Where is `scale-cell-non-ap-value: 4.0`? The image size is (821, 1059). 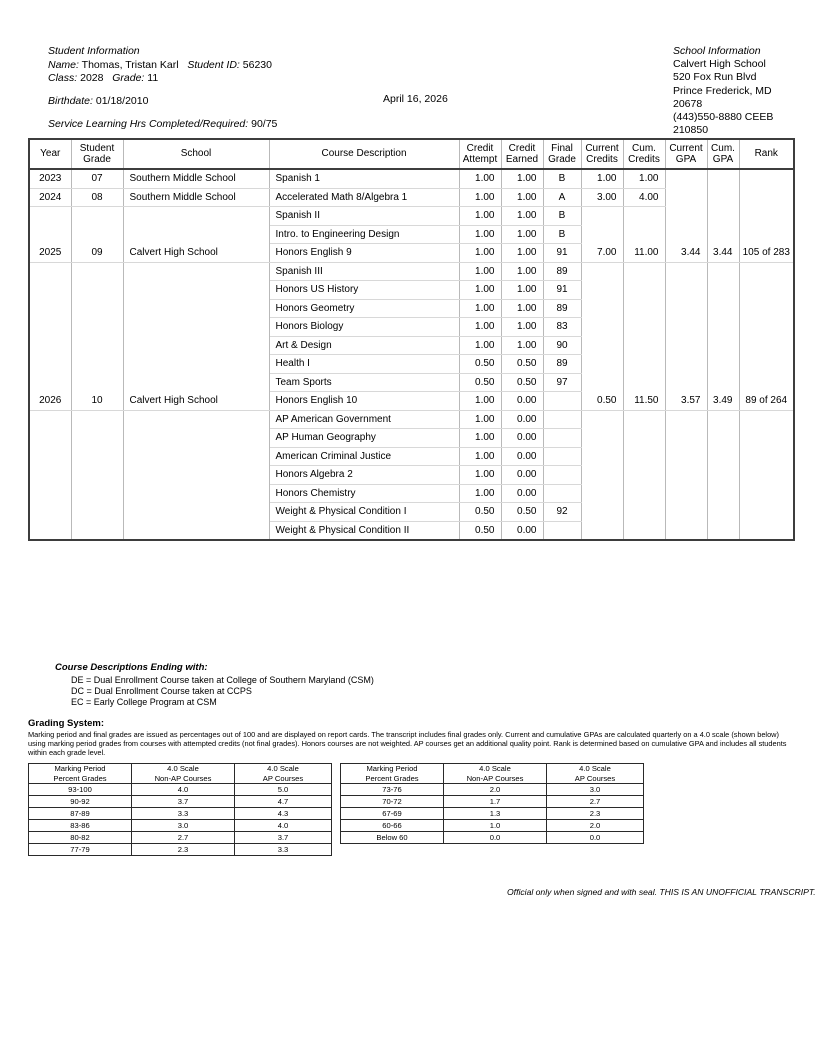
scale-cell-non-ap-value: 4.0 is located at coordinates (183, 789).